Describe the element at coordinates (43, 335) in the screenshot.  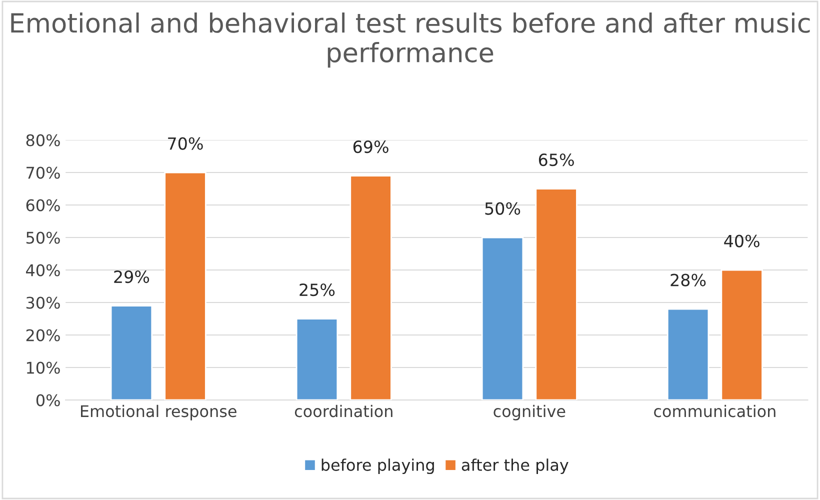
I see `y-tick-label: 20%` at that location.